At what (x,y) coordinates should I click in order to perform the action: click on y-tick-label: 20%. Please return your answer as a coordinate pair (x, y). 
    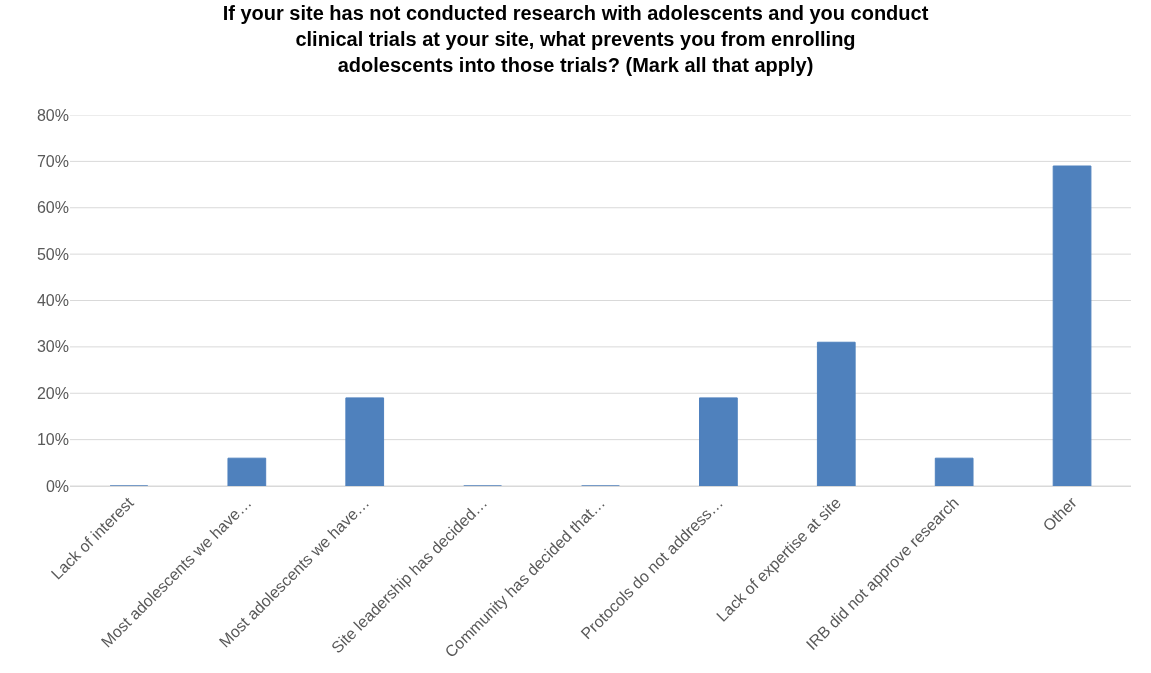
    Looking at the image, I should click on (52, 393).